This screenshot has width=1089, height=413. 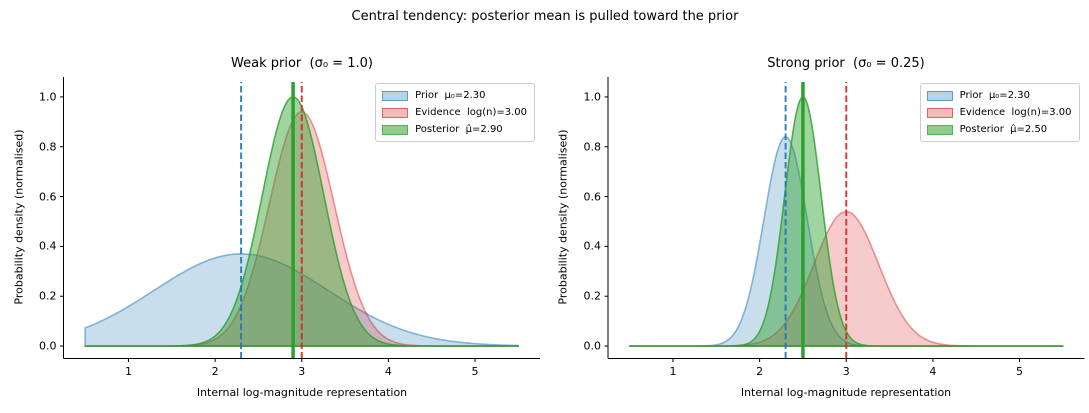 What do you see at coordinates (563, 217) in the screenshot?
I see `y-axis-label-right: Probability density (normalised)` at bounding box center [563, 217].